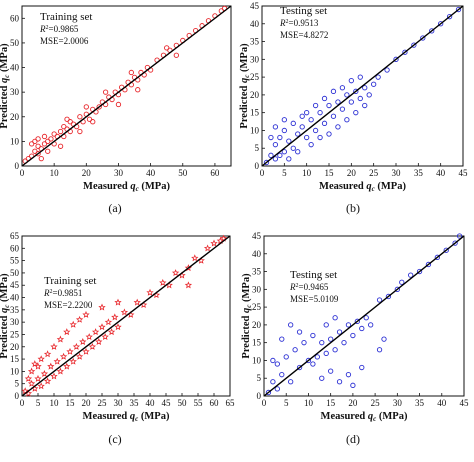 Image resolution: width=474 pixels, height=462 pixels. I want to click on y-tick-label: 30, so click(15, 92).